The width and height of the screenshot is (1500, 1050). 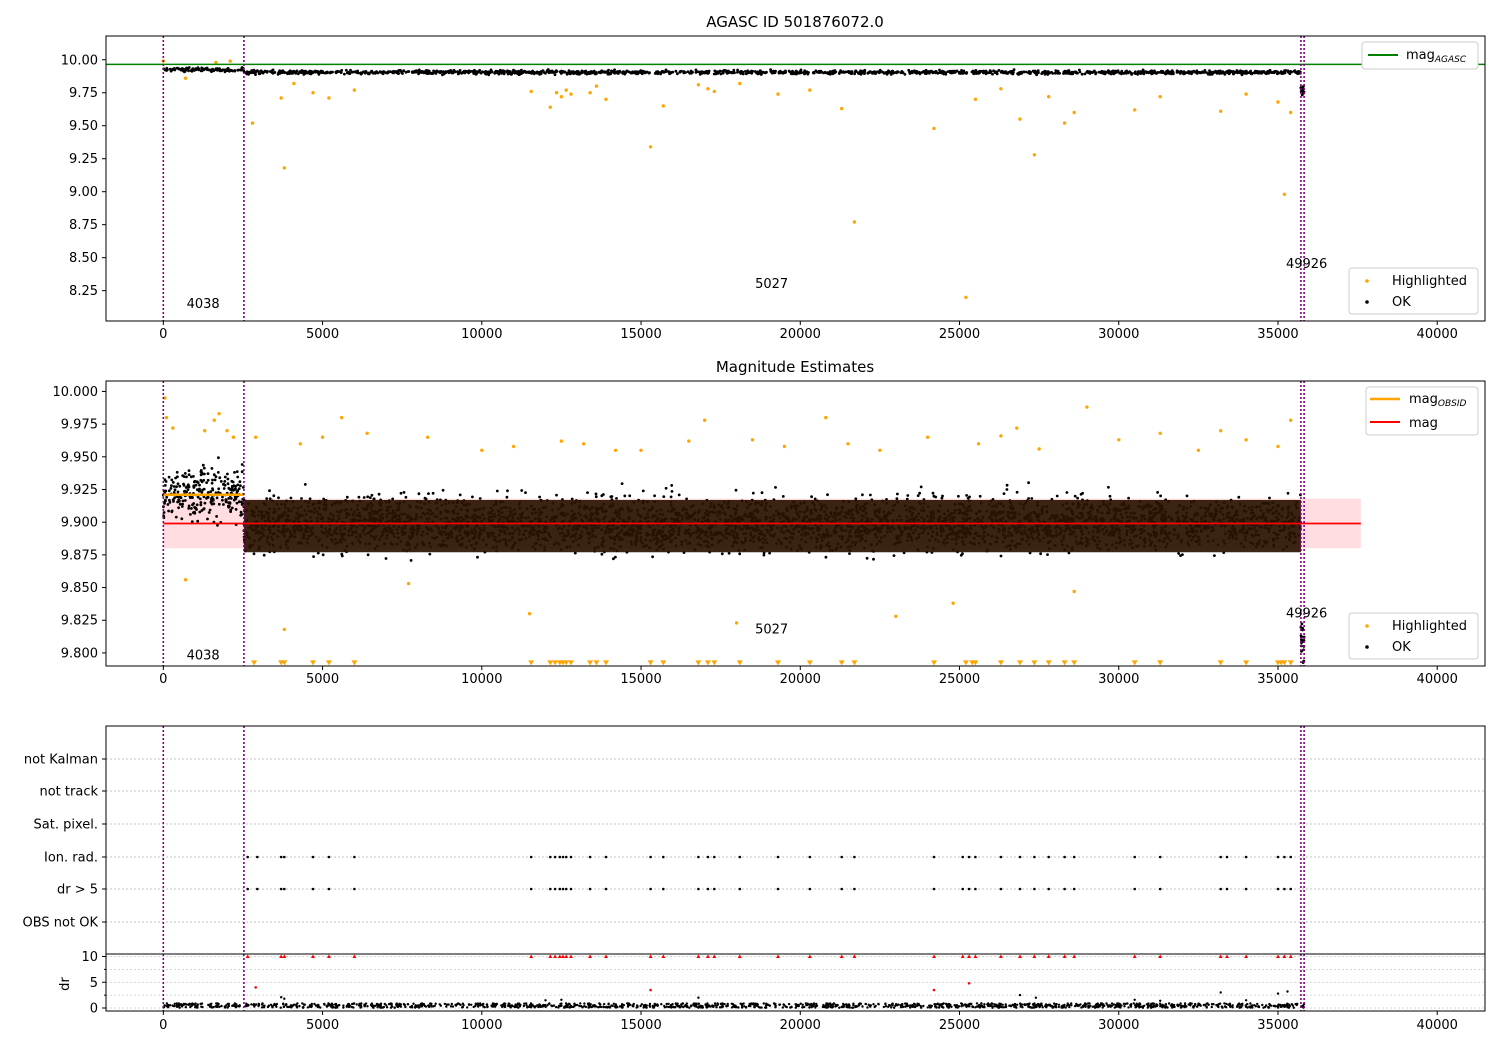 I want to click on x-tick-label: 20000, so click(x=800, y=334).